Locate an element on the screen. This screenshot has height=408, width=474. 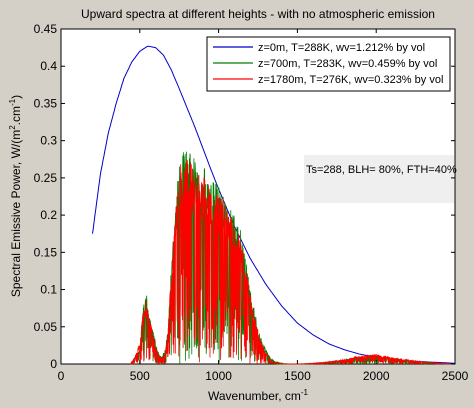
y-tick-label: 0.05 is located at coordinates (46, 327).